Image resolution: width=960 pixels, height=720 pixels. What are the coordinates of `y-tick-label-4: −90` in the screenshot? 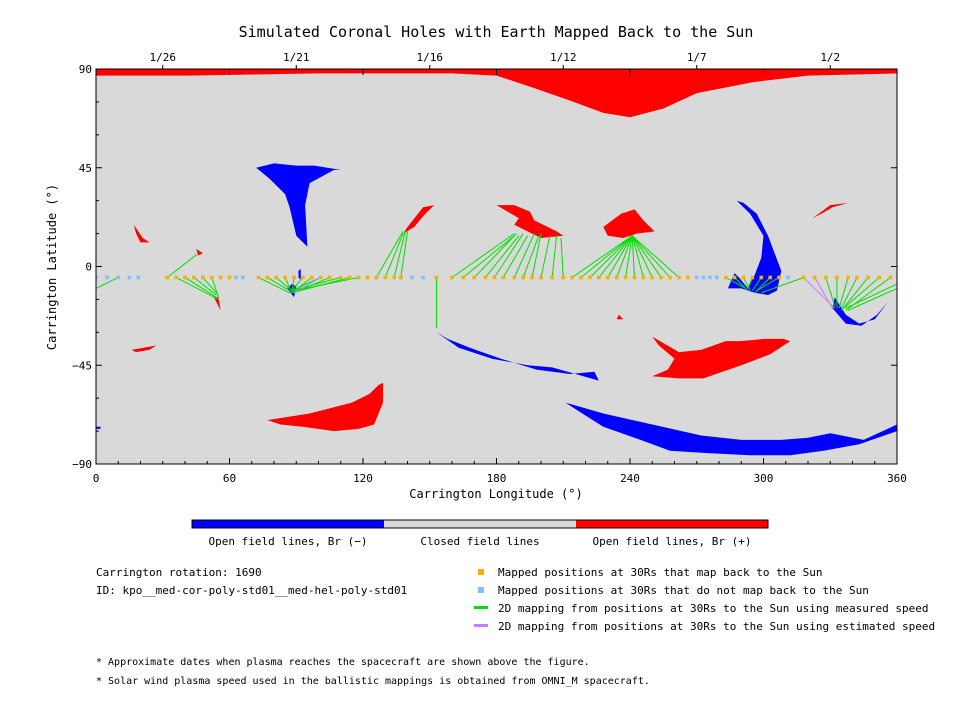 It's located at (82, 464).